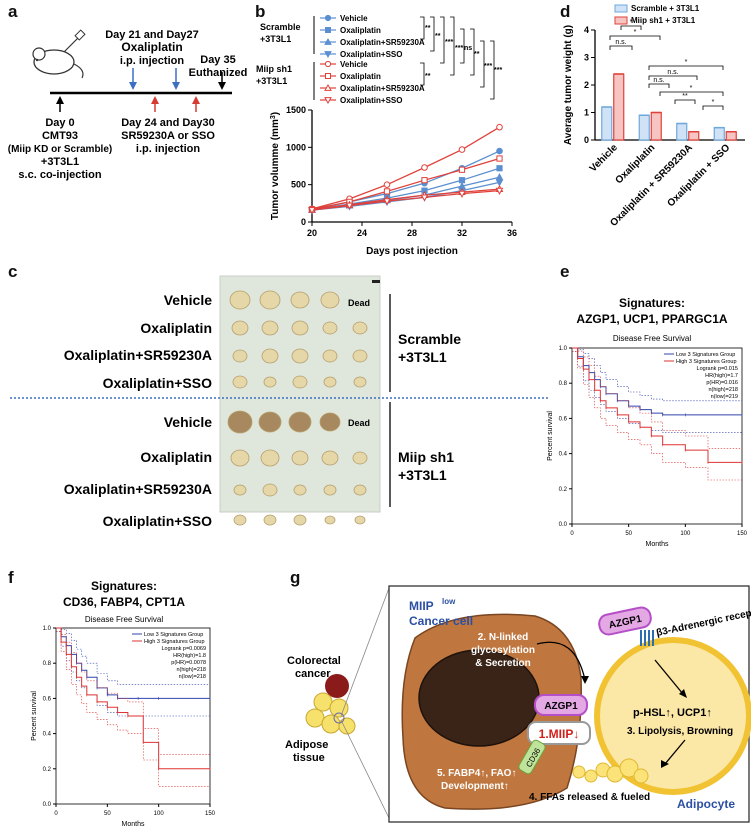  I want to click on f-ci-line, so click(133, 674).